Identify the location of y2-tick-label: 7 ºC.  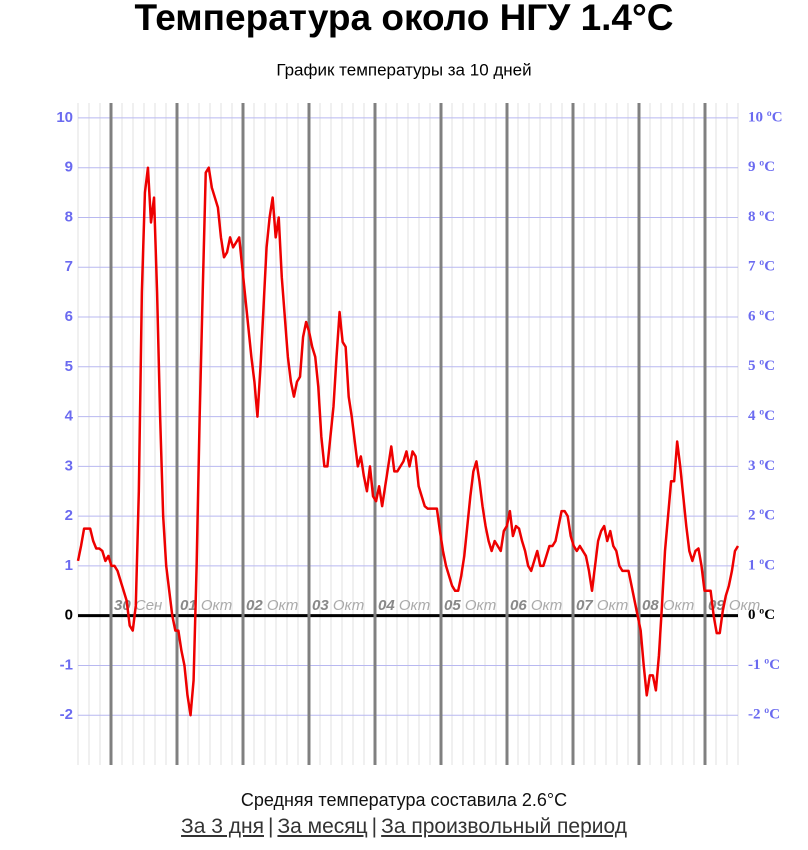
(761, 267).